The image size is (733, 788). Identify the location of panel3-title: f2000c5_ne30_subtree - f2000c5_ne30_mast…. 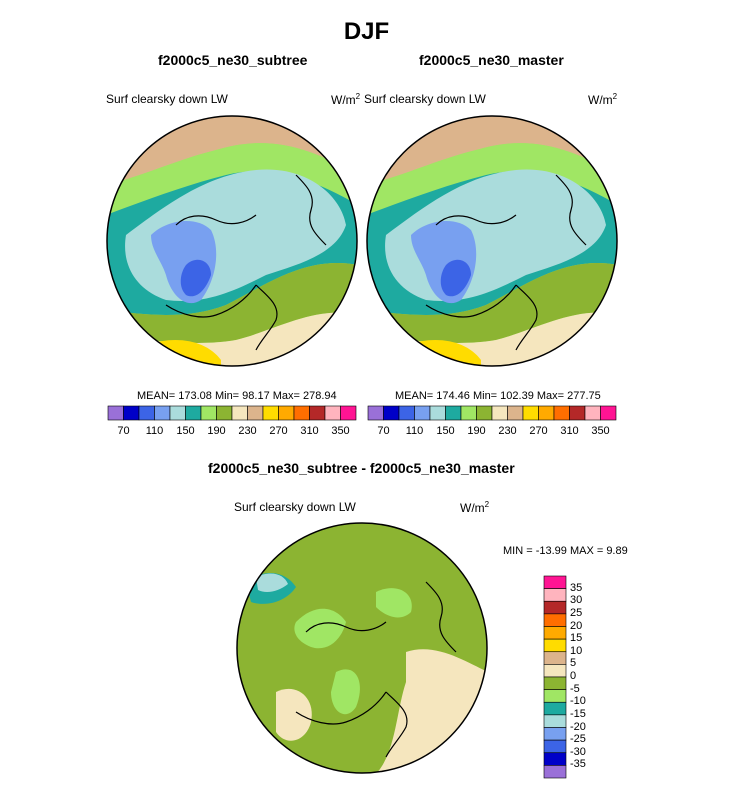
(361, 468).